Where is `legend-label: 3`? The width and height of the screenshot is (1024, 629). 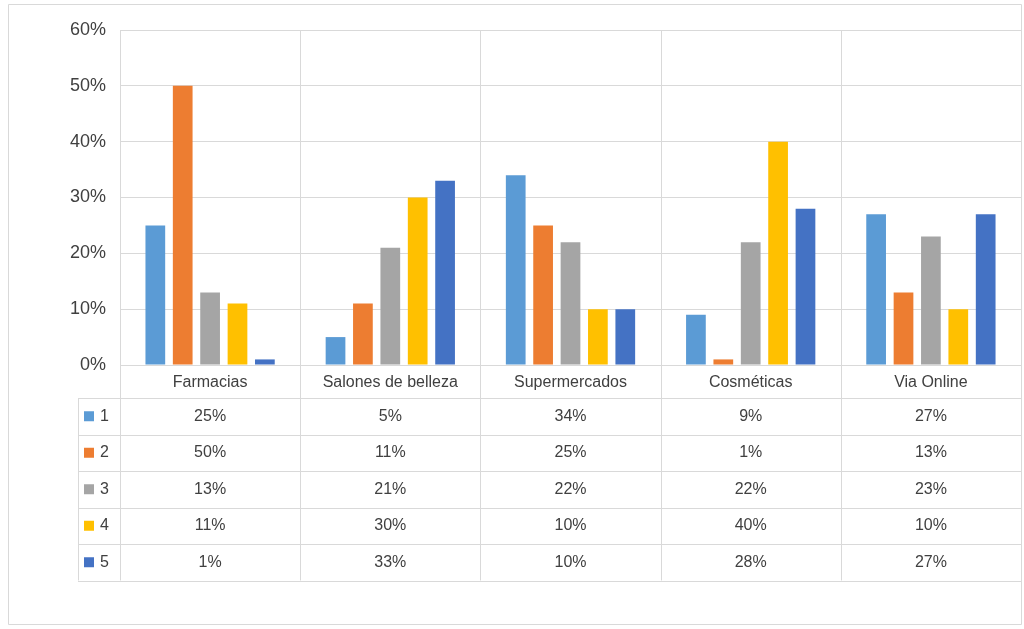 legend-label: 3 is located at coordinates (104, 488).